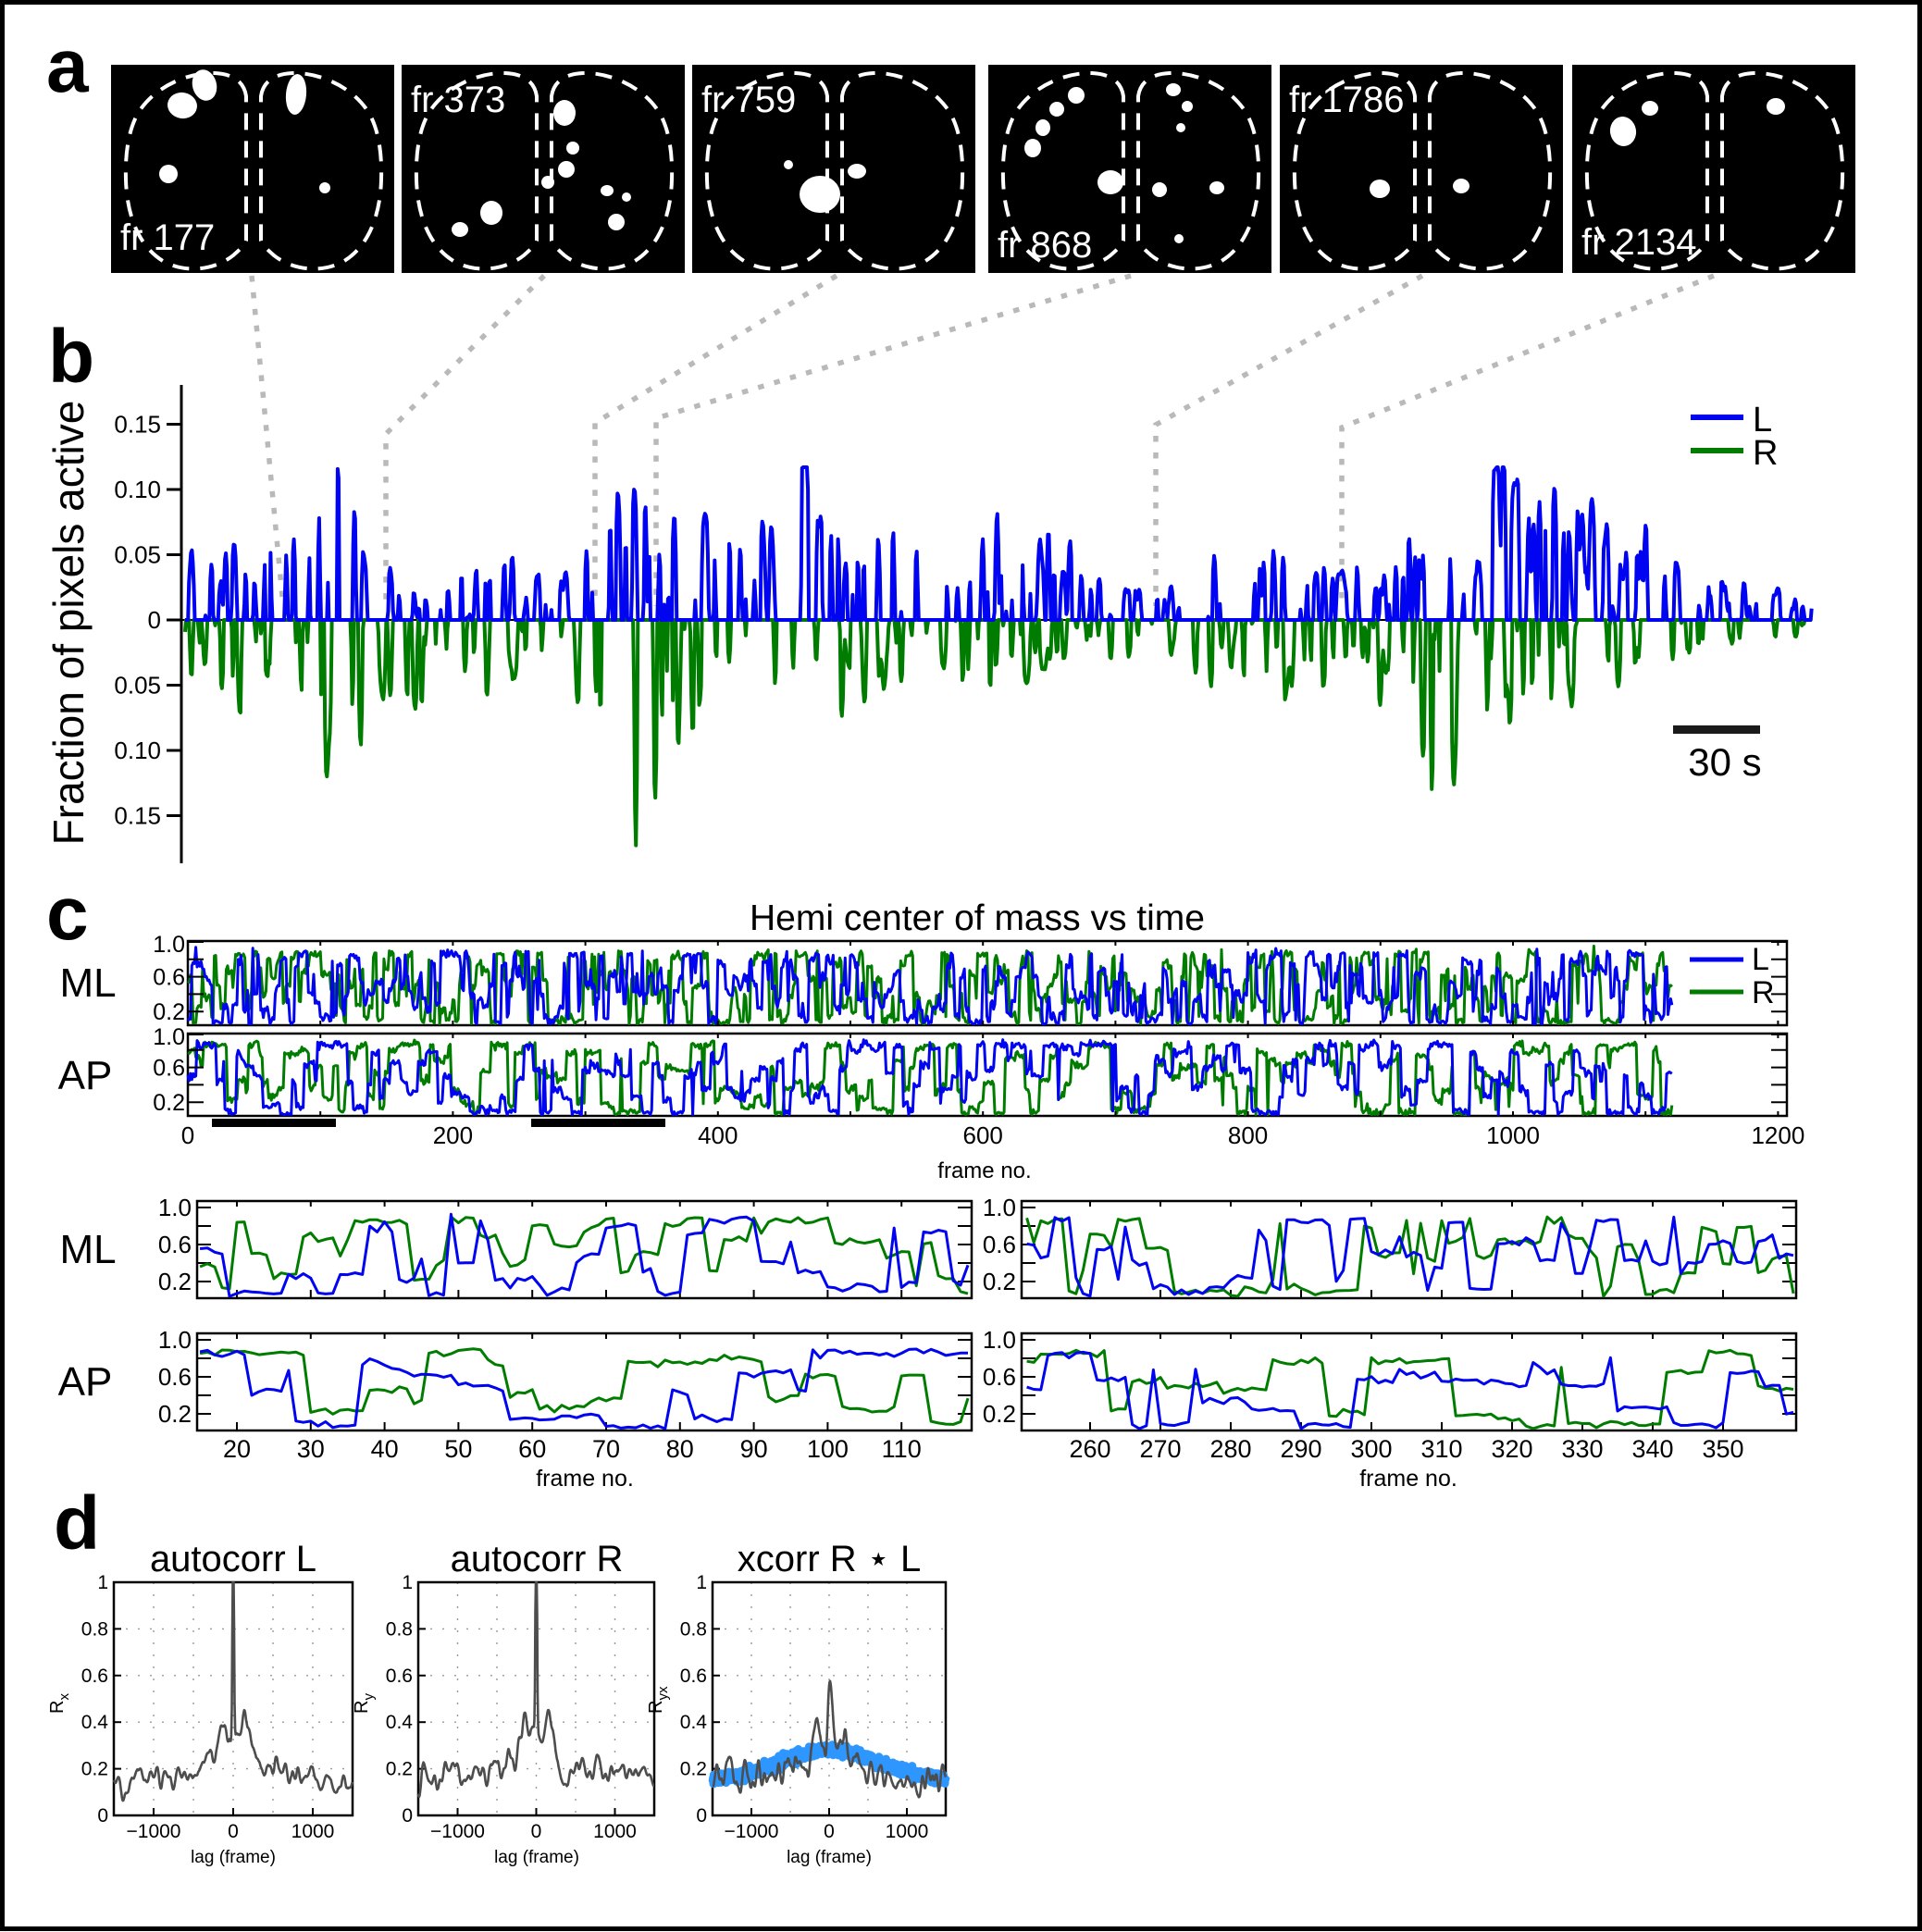 This screenshot has width=1922, height=1932. I want to click on svg-text: Hemi center of mass vs time, so click(977, 918).